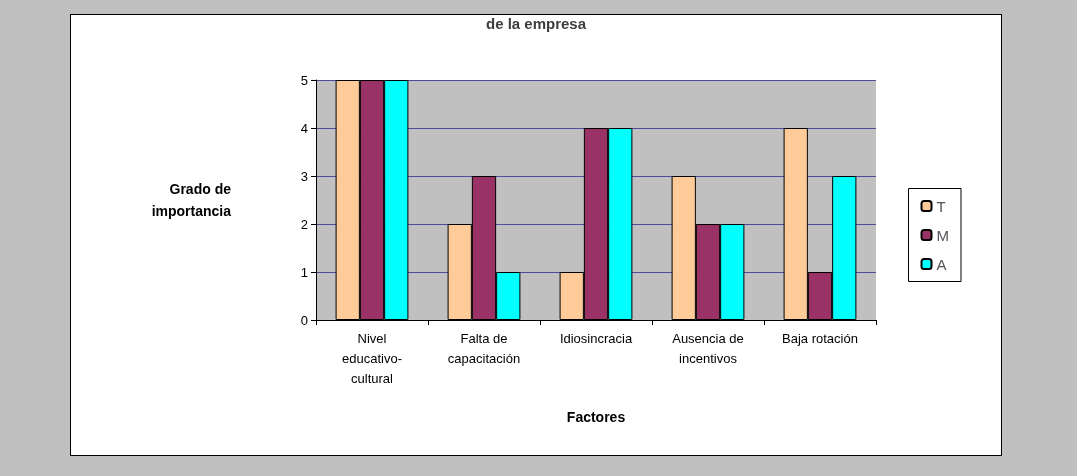  Describe the element at coordinates (304, 176) in the screenshot. I see `y-tick-label: 3` at that location.